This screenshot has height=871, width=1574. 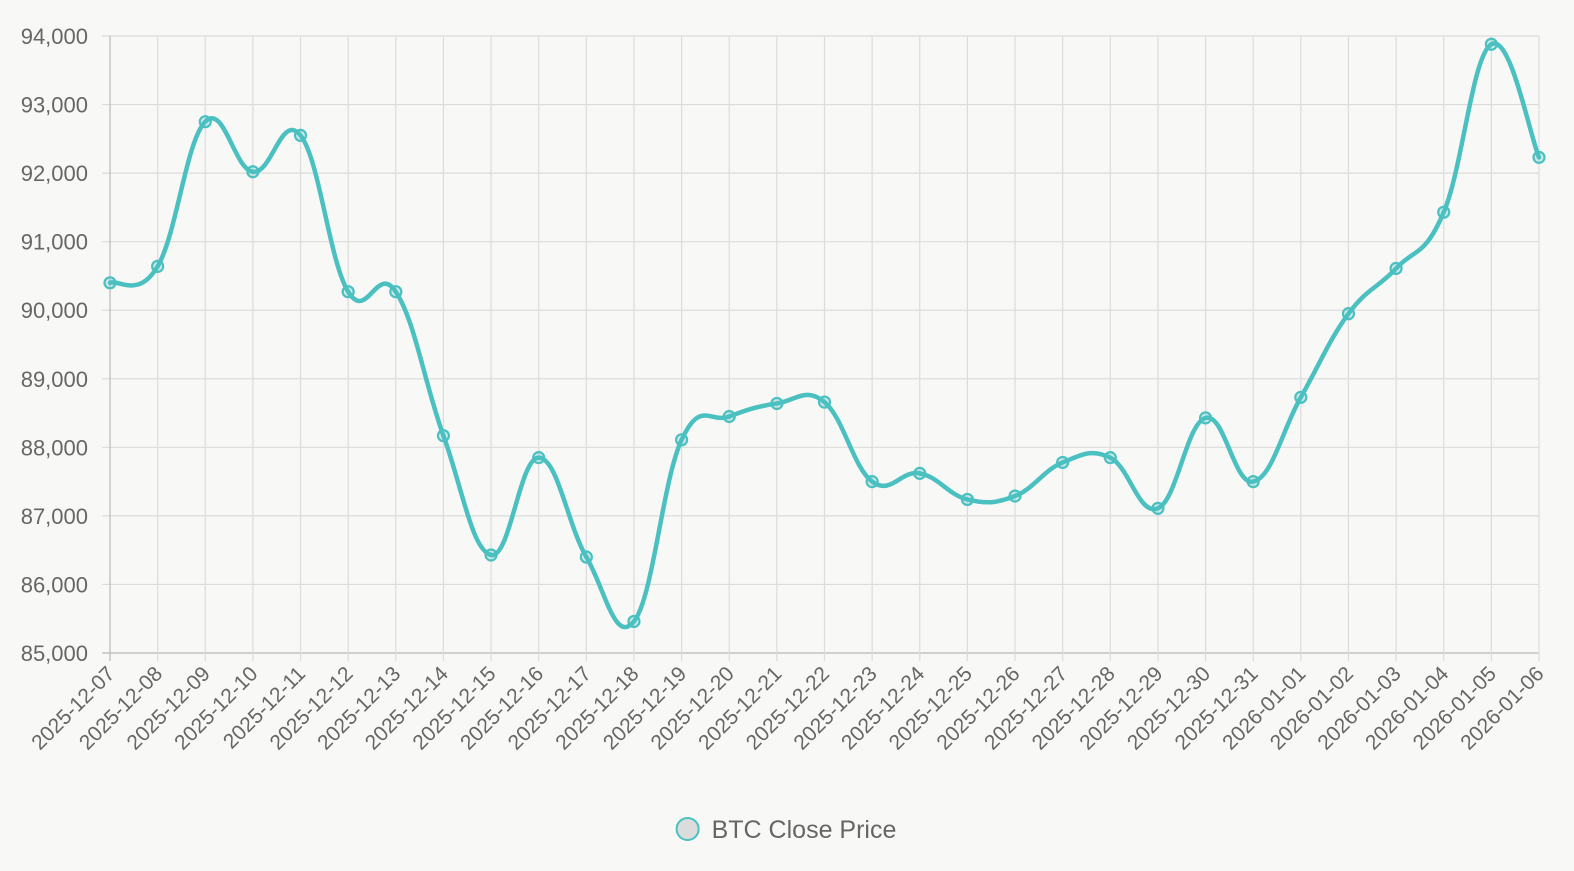 I want to click on y-tick-label: 91,000, so click(x=54, y=242).